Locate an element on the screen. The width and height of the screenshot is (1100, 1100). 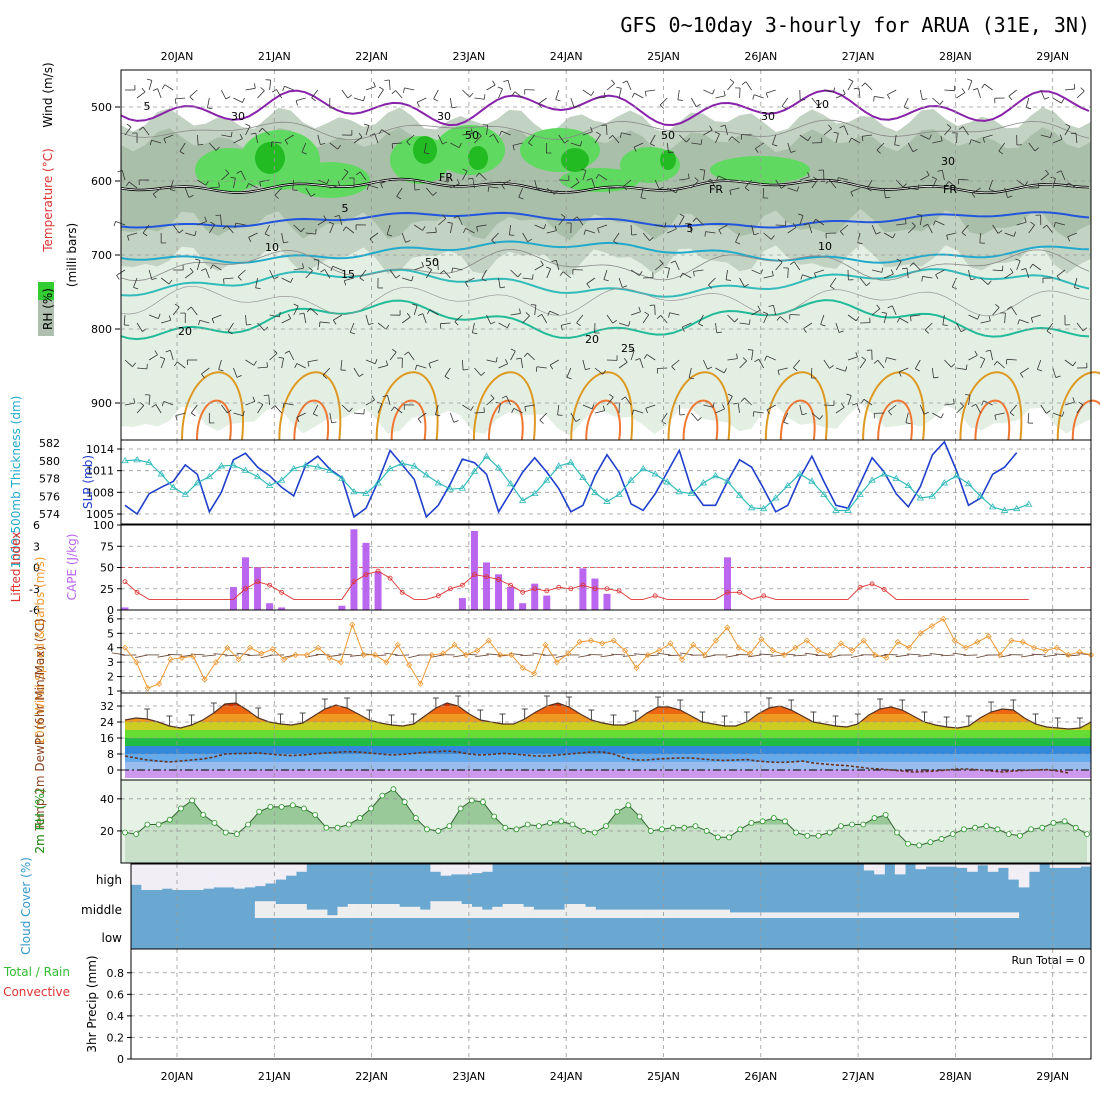
top-date-label: 22JAN is located at coordinates (371, 56).